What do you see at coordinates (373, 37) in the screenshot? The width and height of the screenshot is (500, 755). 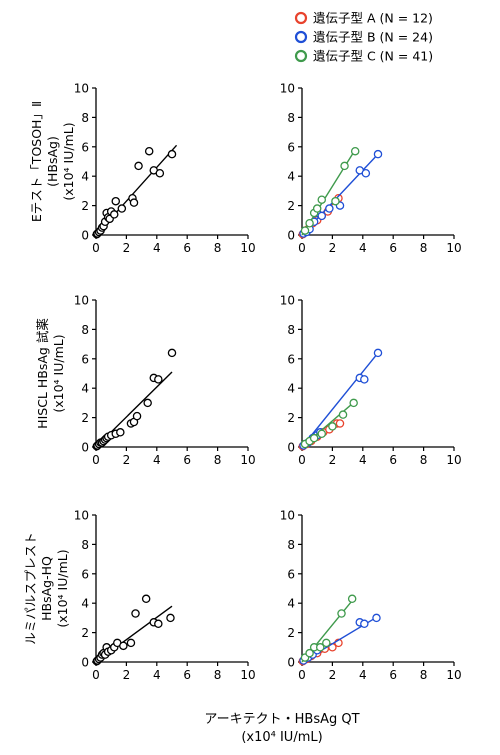 I see `legend-label: 遺伝子型 B (N = 24)` at bounding box center [373, 37].